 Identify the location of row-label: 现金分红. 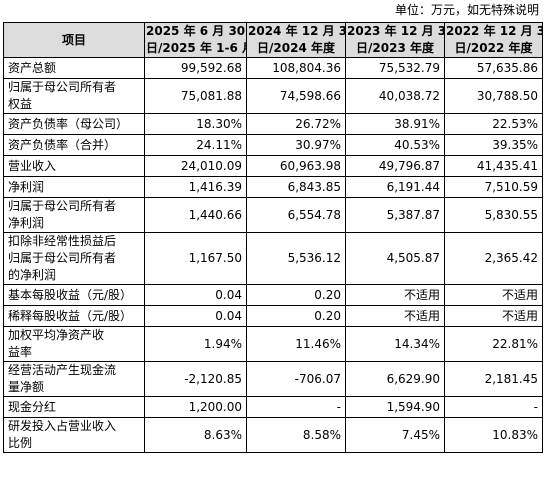
(74, 407).